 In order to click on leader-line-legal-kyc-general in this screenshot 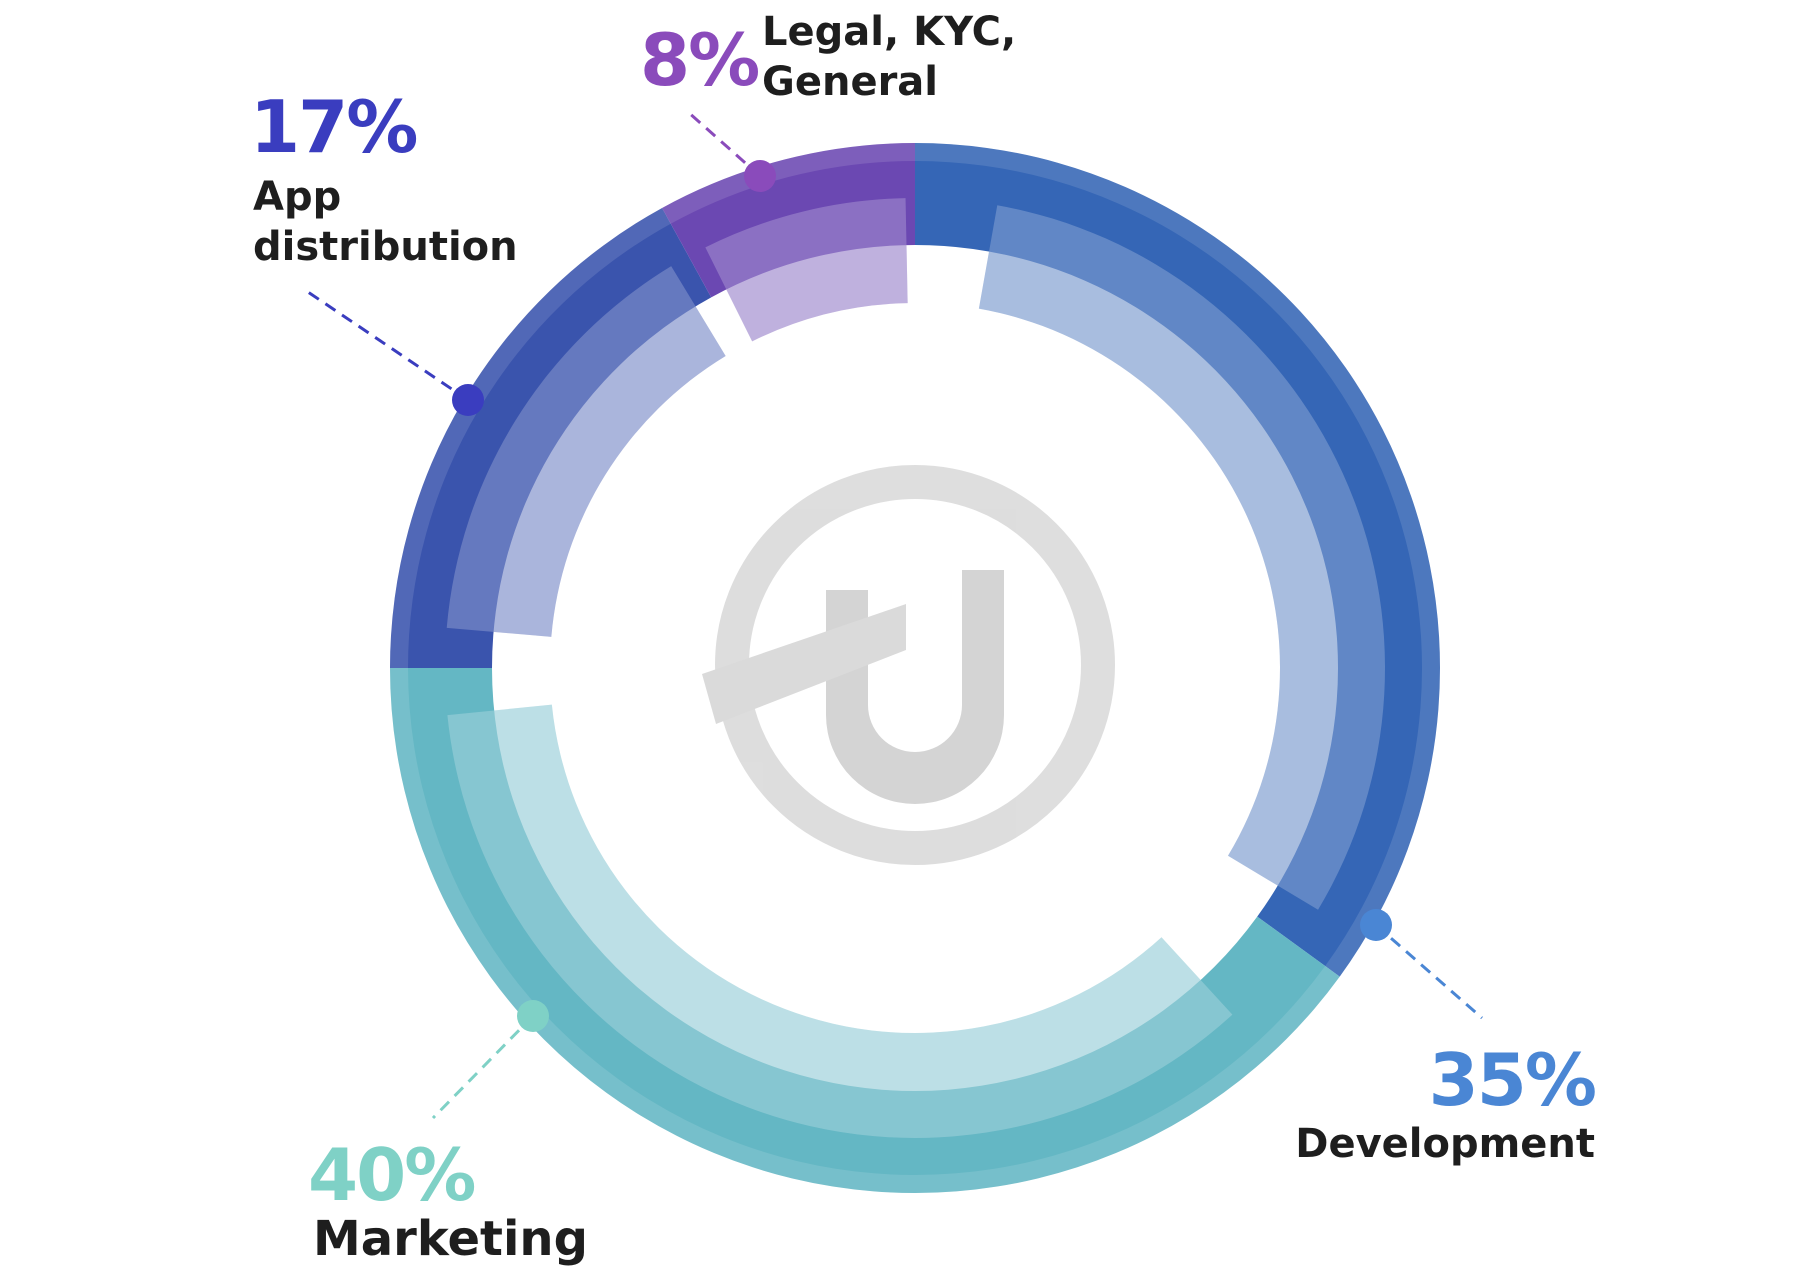, I will do `click(724, 144)`.